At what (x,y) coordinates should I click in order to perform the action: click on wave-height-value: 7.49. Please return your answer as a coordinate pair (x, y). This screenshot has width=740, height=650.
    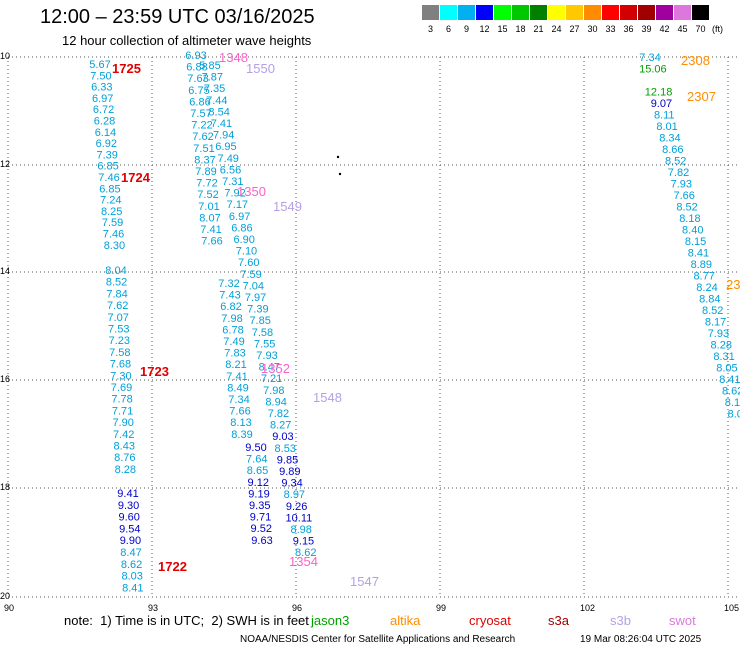
    Looking at the image, I should click on (228, 159).